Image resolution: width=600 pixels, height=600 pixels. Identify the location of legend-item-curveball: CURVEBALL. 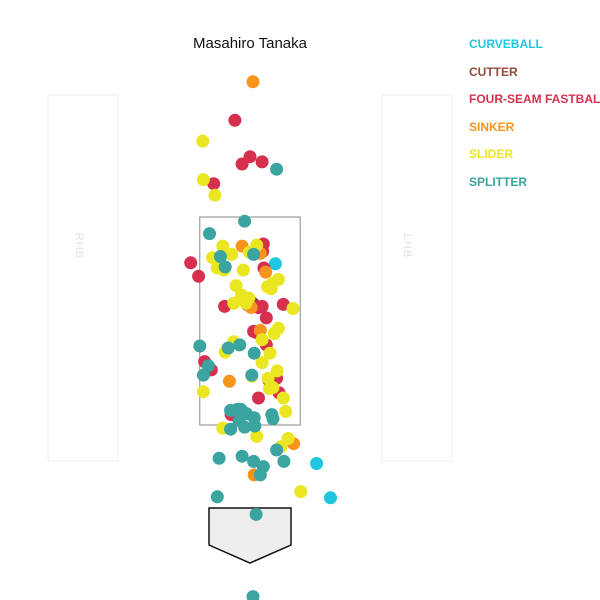
(506, 44).